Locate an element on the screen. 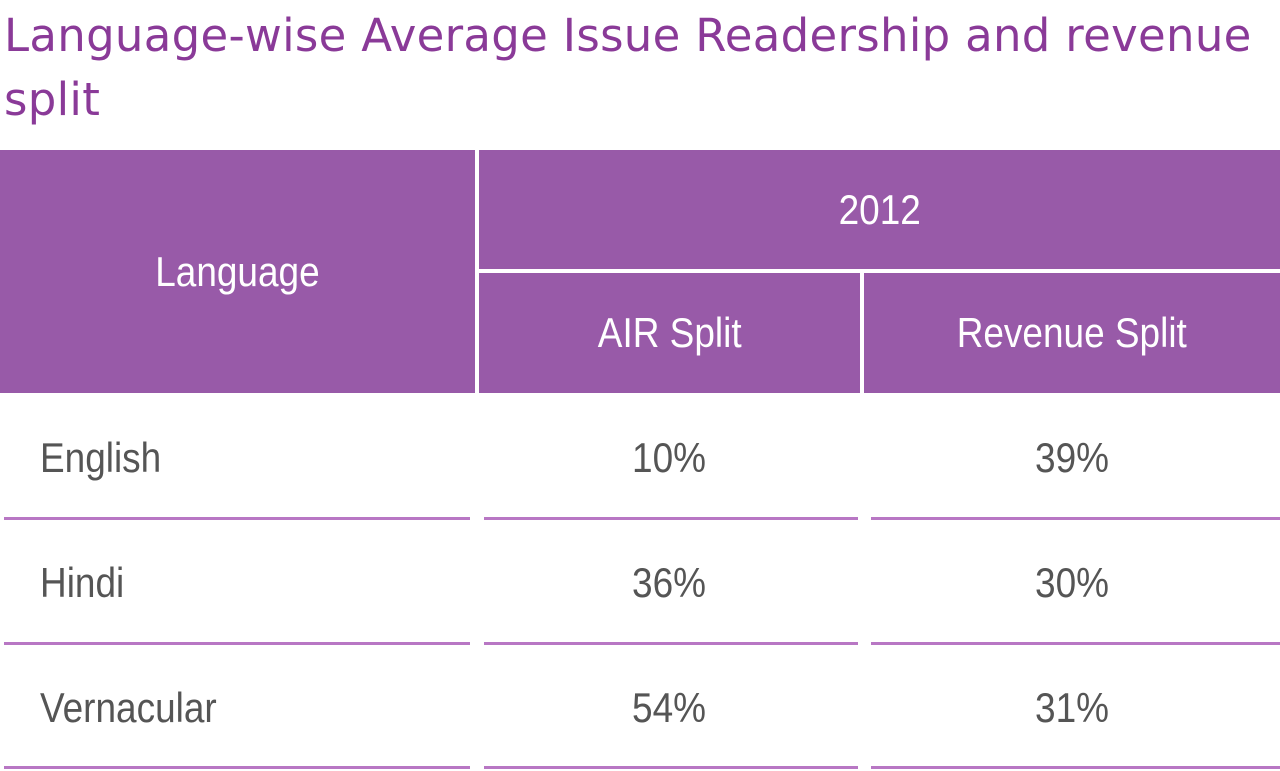 The image size is (1280, 771). header-language: Language is located at coordinates (237, 271).